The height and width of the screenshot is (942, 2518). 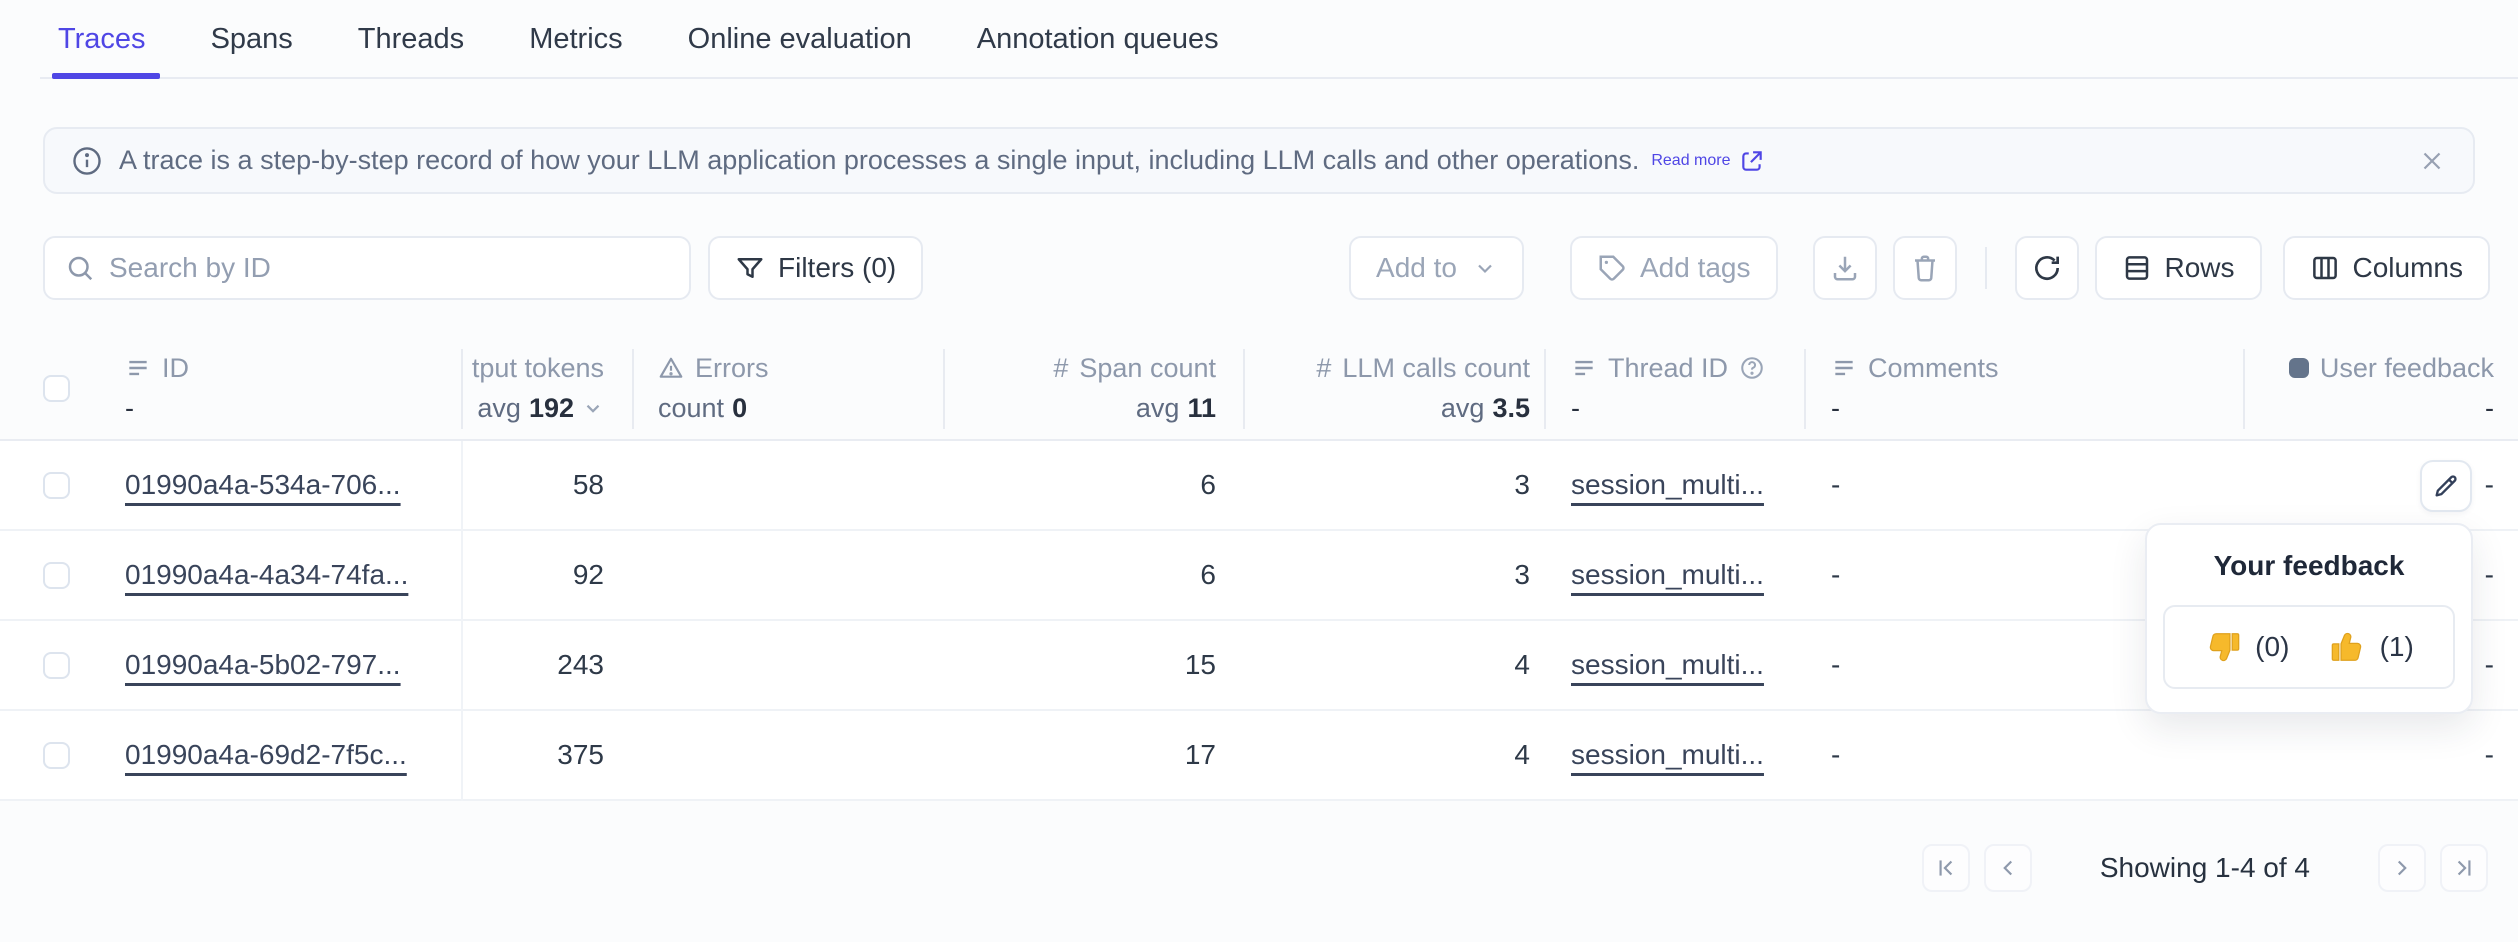 I want to click on thumbs-down-icon, so click(x=2223, y=647).